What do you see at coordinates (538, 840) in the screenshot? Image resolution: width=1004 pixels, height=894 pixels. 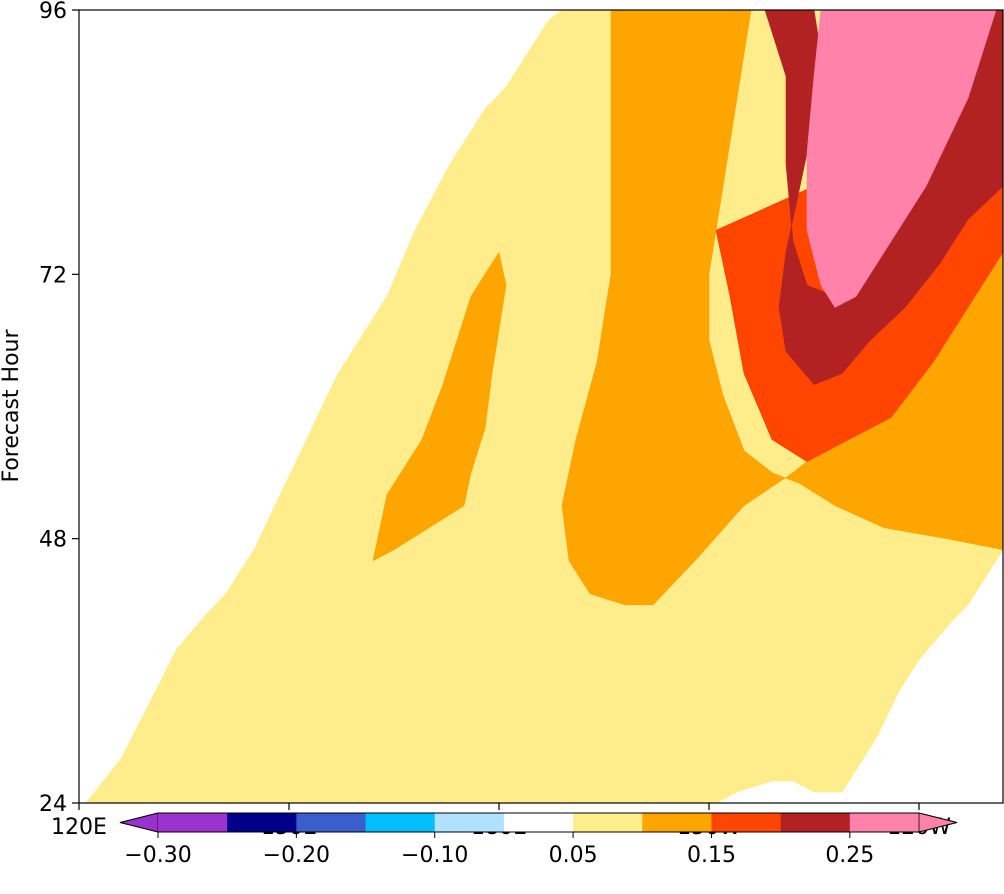 I see `colorbar: −0.30 −0.20 −0.10 0.05 0.15 0.25` at bounding box center [538, 840].